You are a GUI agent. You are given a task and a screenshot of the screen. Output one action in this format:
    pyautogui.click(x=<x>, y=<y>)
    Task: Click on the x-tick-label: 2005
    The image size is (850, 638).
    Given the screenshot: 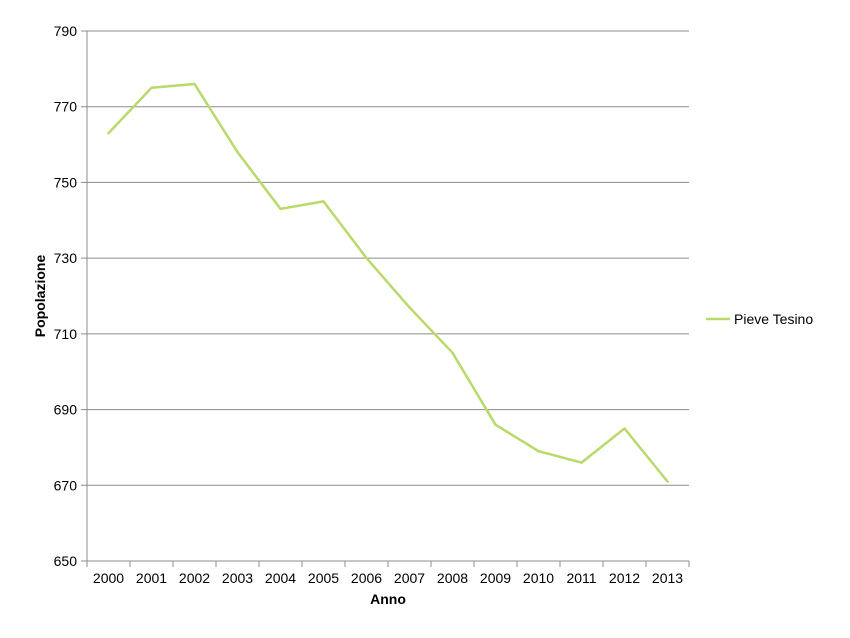 What is the action you would take?
    pyautogui.click(x=323, y=578)
    